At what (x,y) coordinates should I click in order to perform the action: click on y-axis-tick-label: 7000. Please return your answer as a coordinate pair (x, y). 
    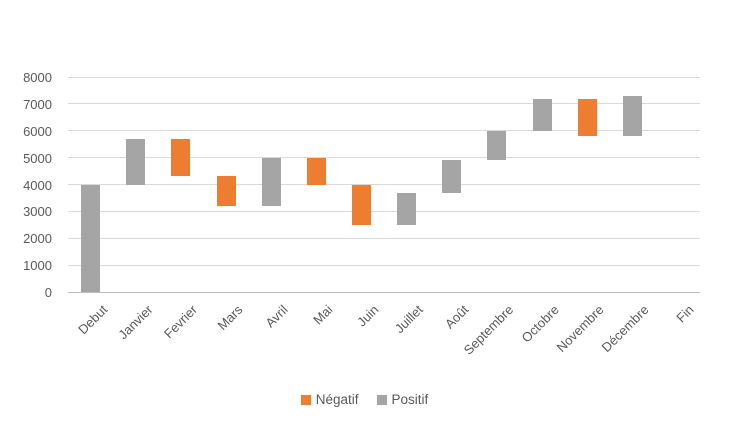
    Looking at the image, I should click on (37, 104).